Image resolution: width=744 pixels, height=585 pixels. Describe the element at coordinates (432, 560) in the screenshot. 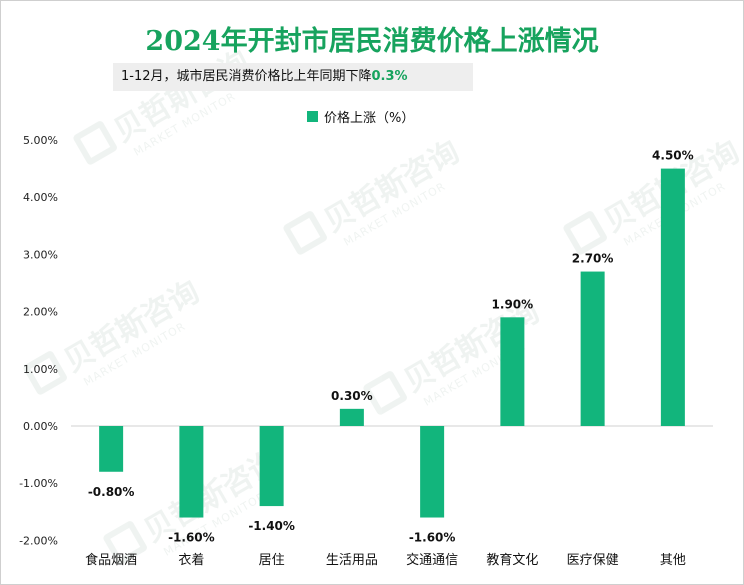

I see `x-tick-label: 交通通信` at that location.